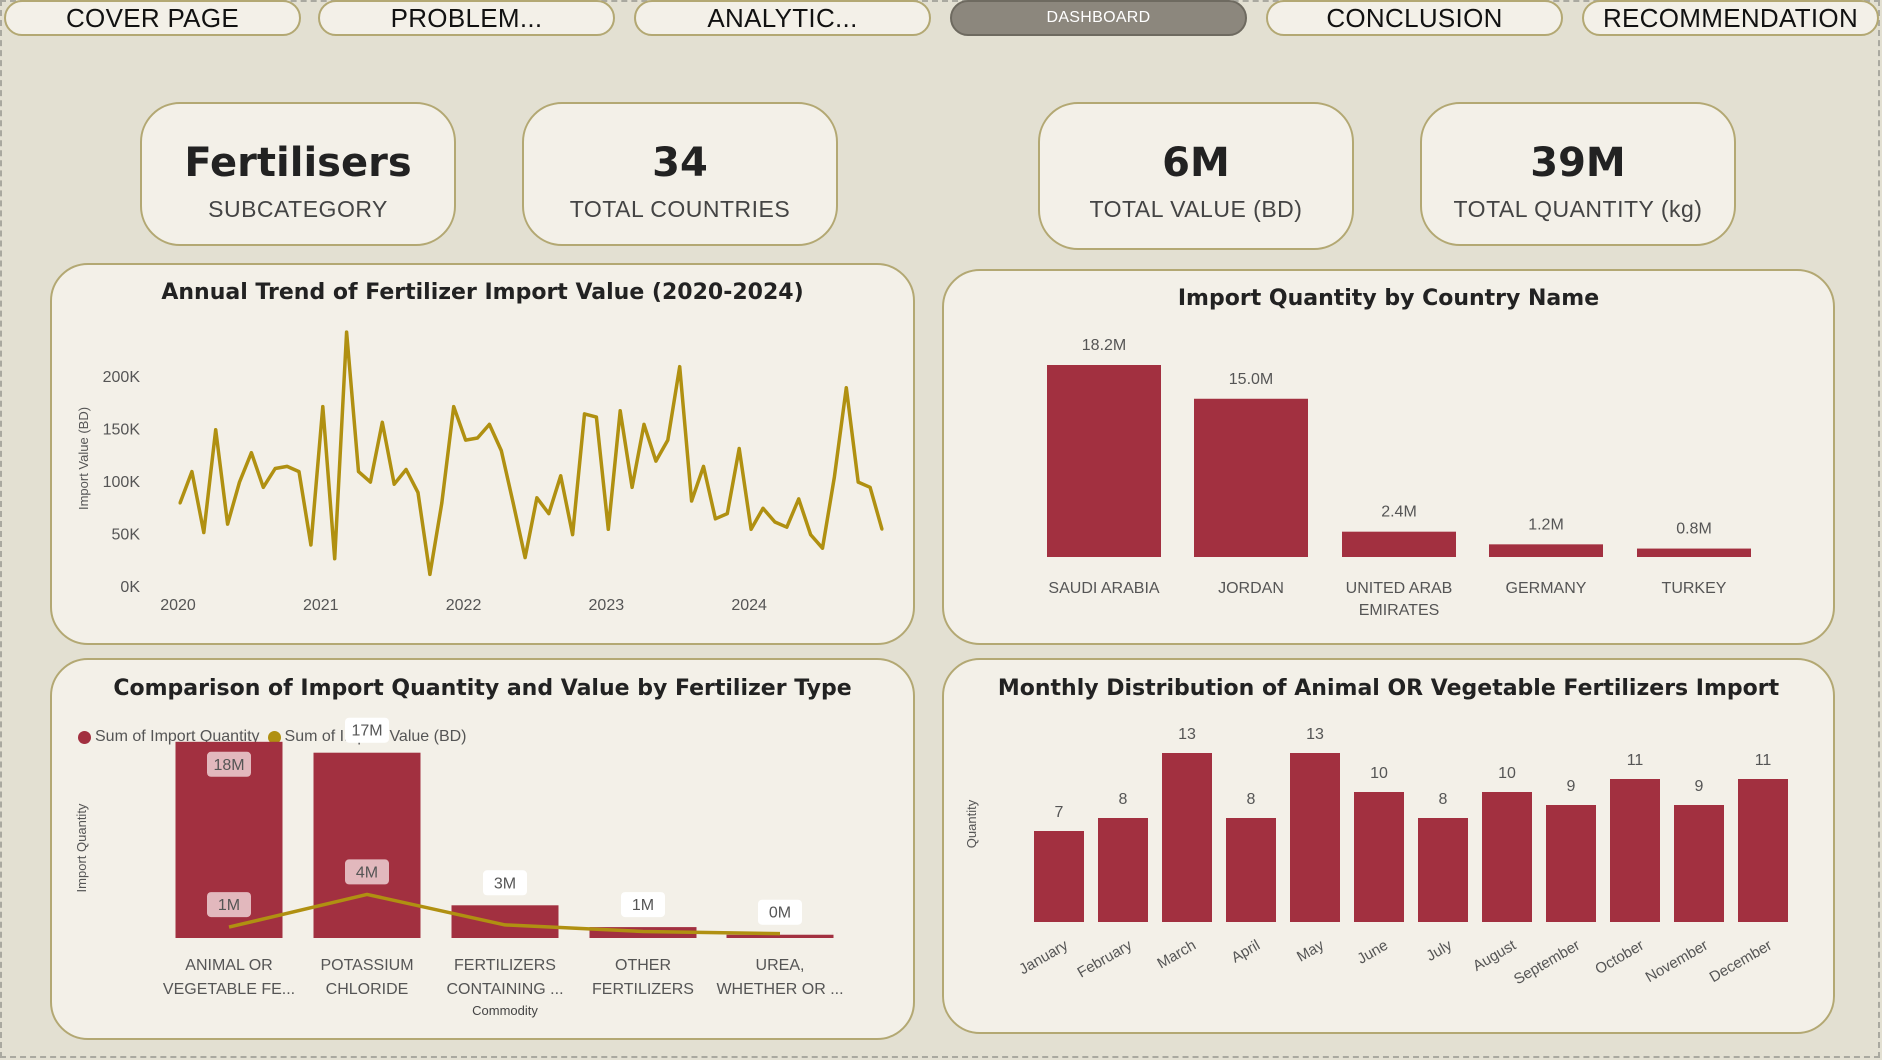  I want to click on y-tick-label: 100K, so click(122, 482).